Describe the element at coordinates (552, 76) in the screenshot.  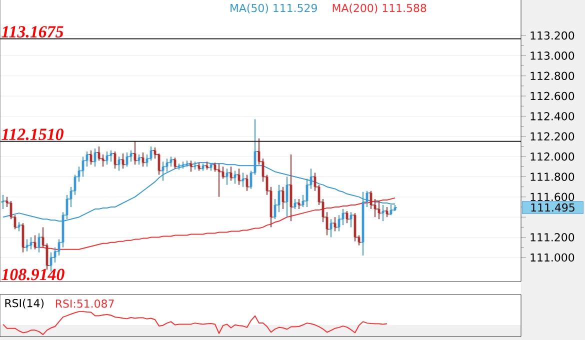
I see `y-tick-label: 112.800` at that location.